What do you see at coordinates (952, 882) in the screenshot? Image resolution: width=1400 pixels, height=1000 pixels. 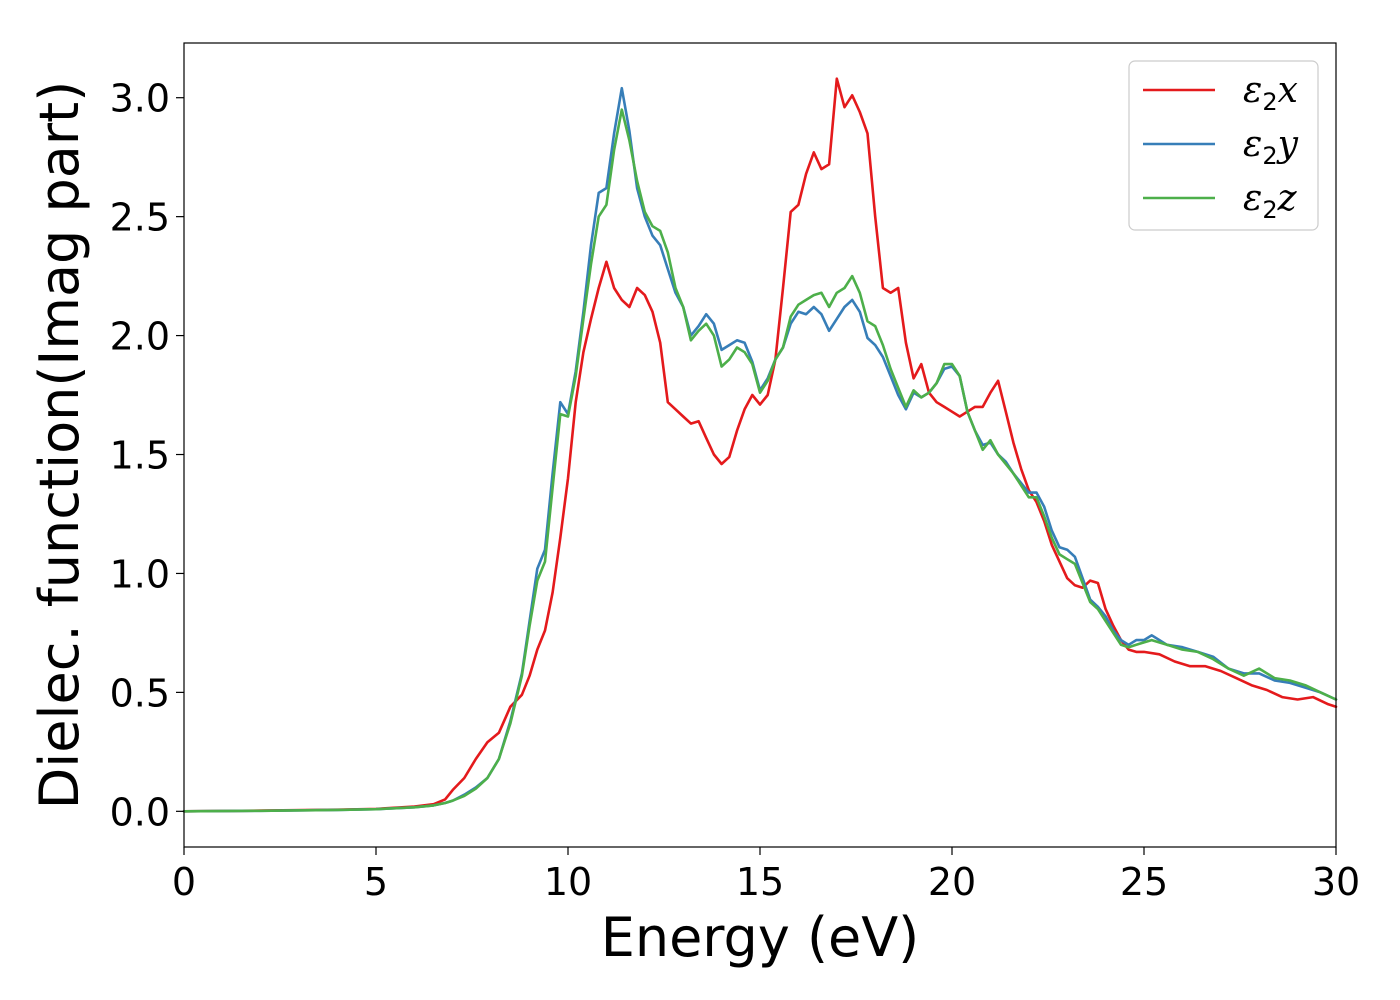 I see `x-tick-label: 20` at bounding box center [952, 882].